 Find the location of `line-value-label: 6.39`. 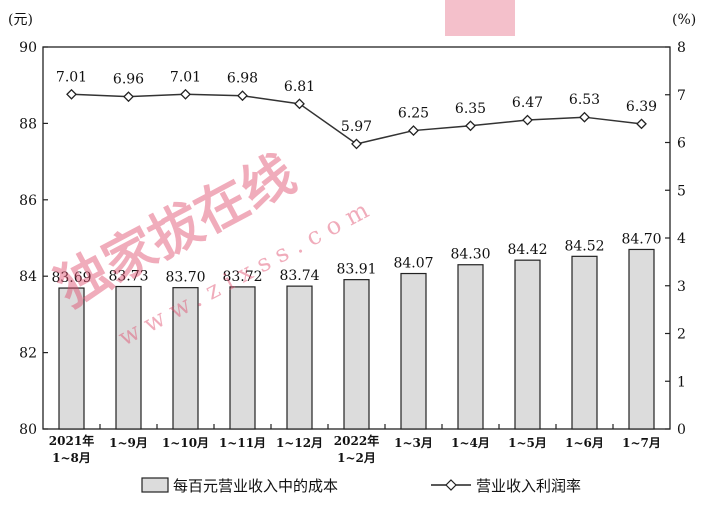

line-value-label: 6.39 is located at coordinates (641, 107).